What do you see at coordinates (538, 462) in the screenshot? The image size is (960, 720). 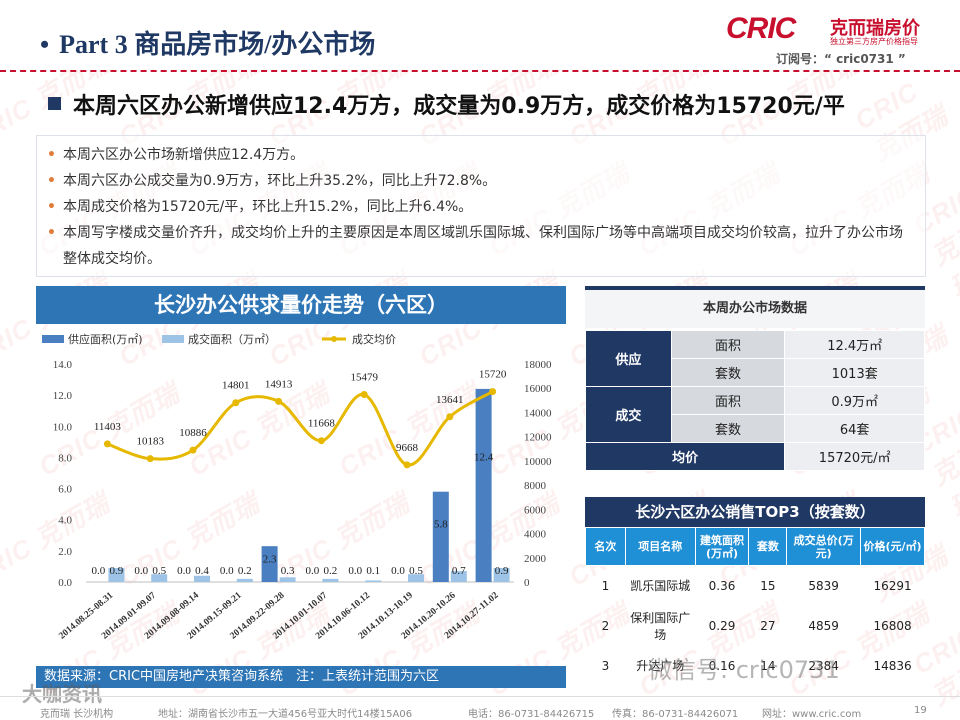 I see `y-right-tick: 10000` at bounding box center [538, 462].